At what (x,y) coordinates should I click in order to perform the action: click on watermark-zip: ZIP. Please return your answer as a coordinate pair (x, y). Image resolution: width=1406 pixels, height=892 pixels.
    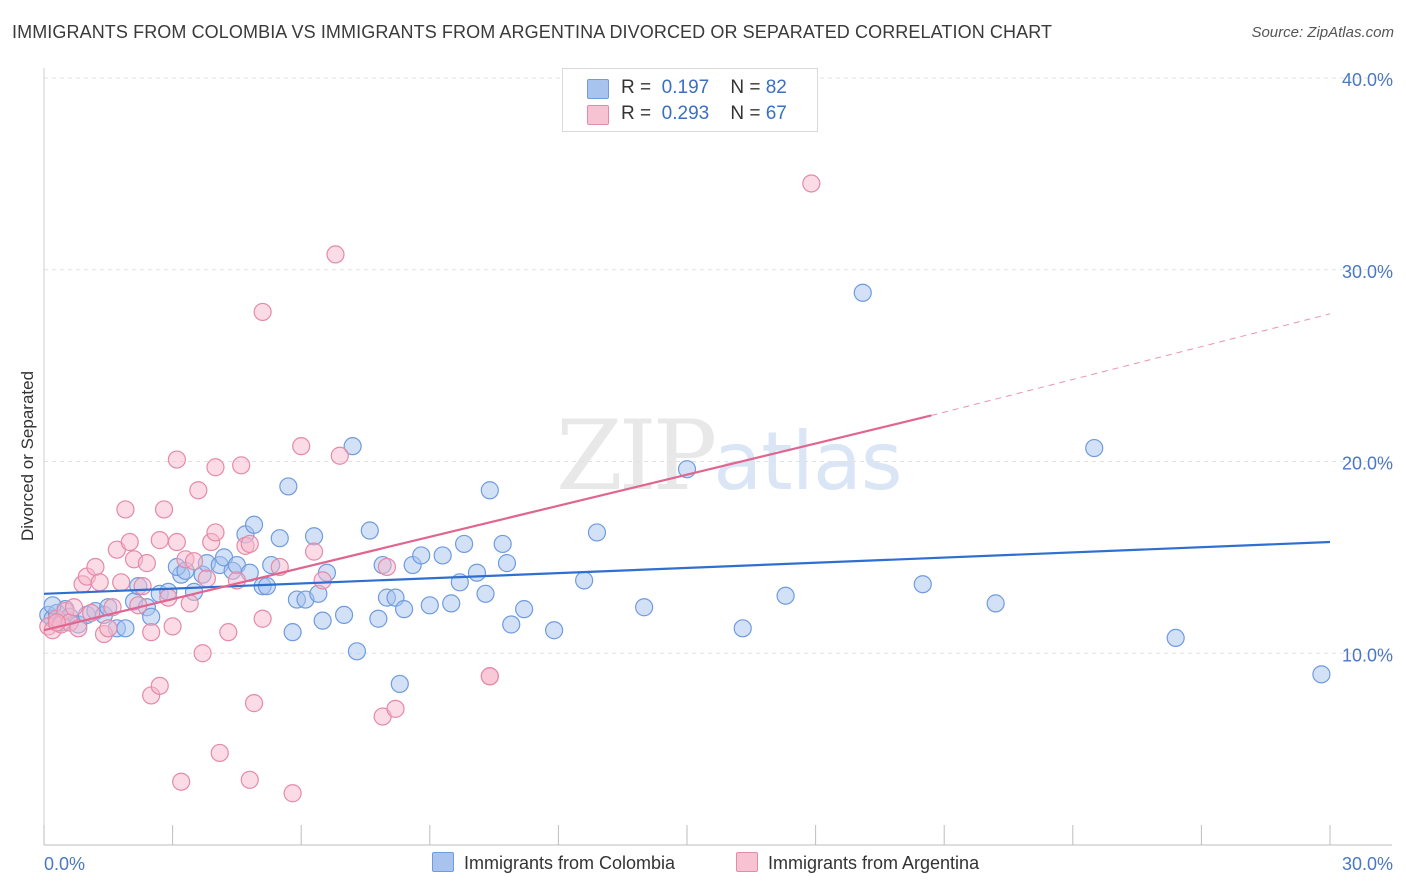
    Looking at the image, I should click on (636, 456).